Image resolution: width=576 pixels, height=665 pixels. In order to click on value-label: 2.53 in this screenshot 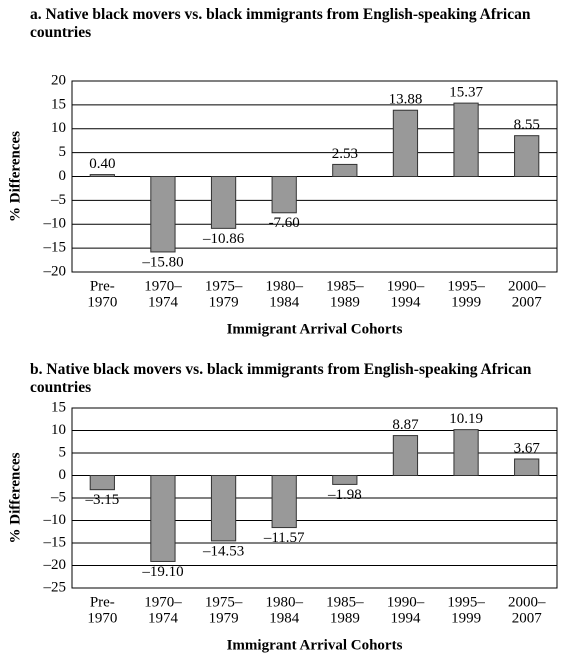, I will do `click(345, 154)`.